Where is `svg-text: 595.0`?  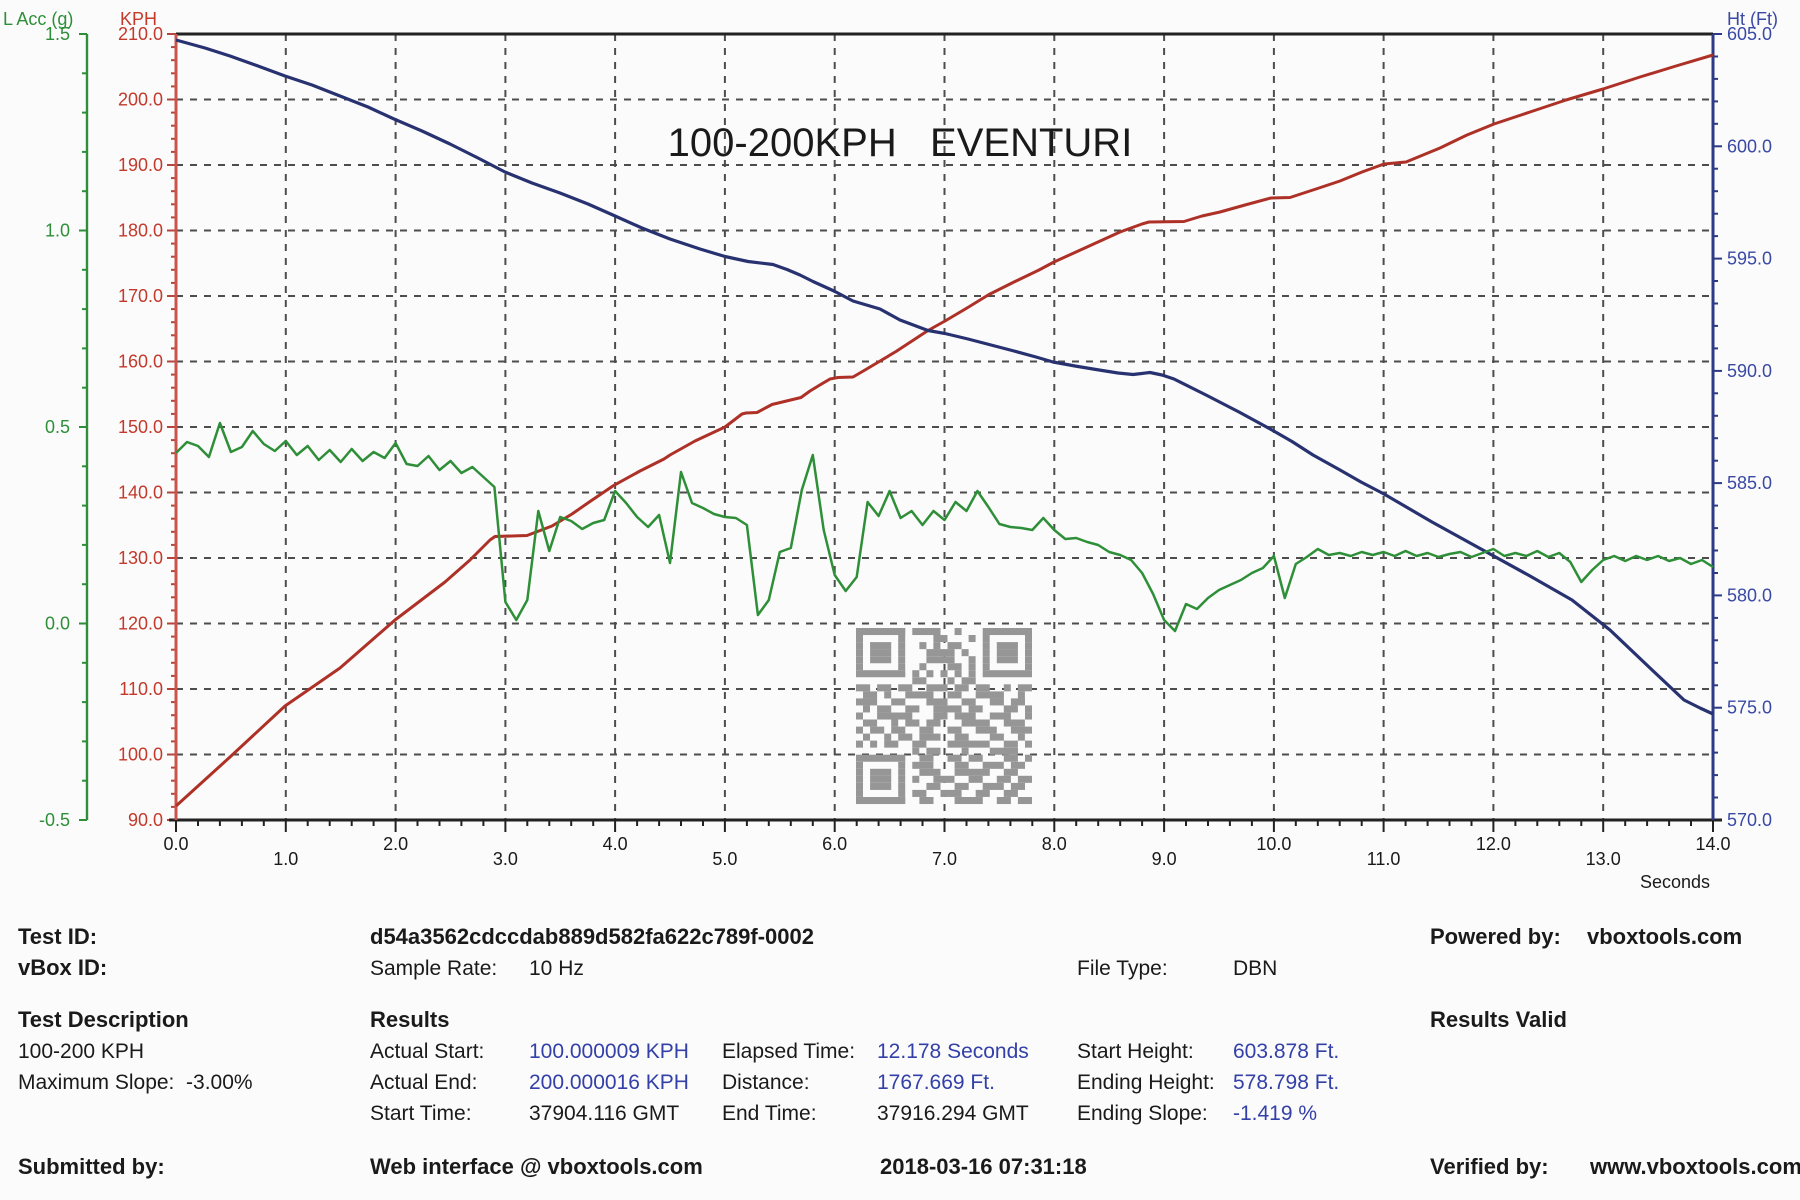
svg-text: 595.0 is located at coordinates (1749, 259).